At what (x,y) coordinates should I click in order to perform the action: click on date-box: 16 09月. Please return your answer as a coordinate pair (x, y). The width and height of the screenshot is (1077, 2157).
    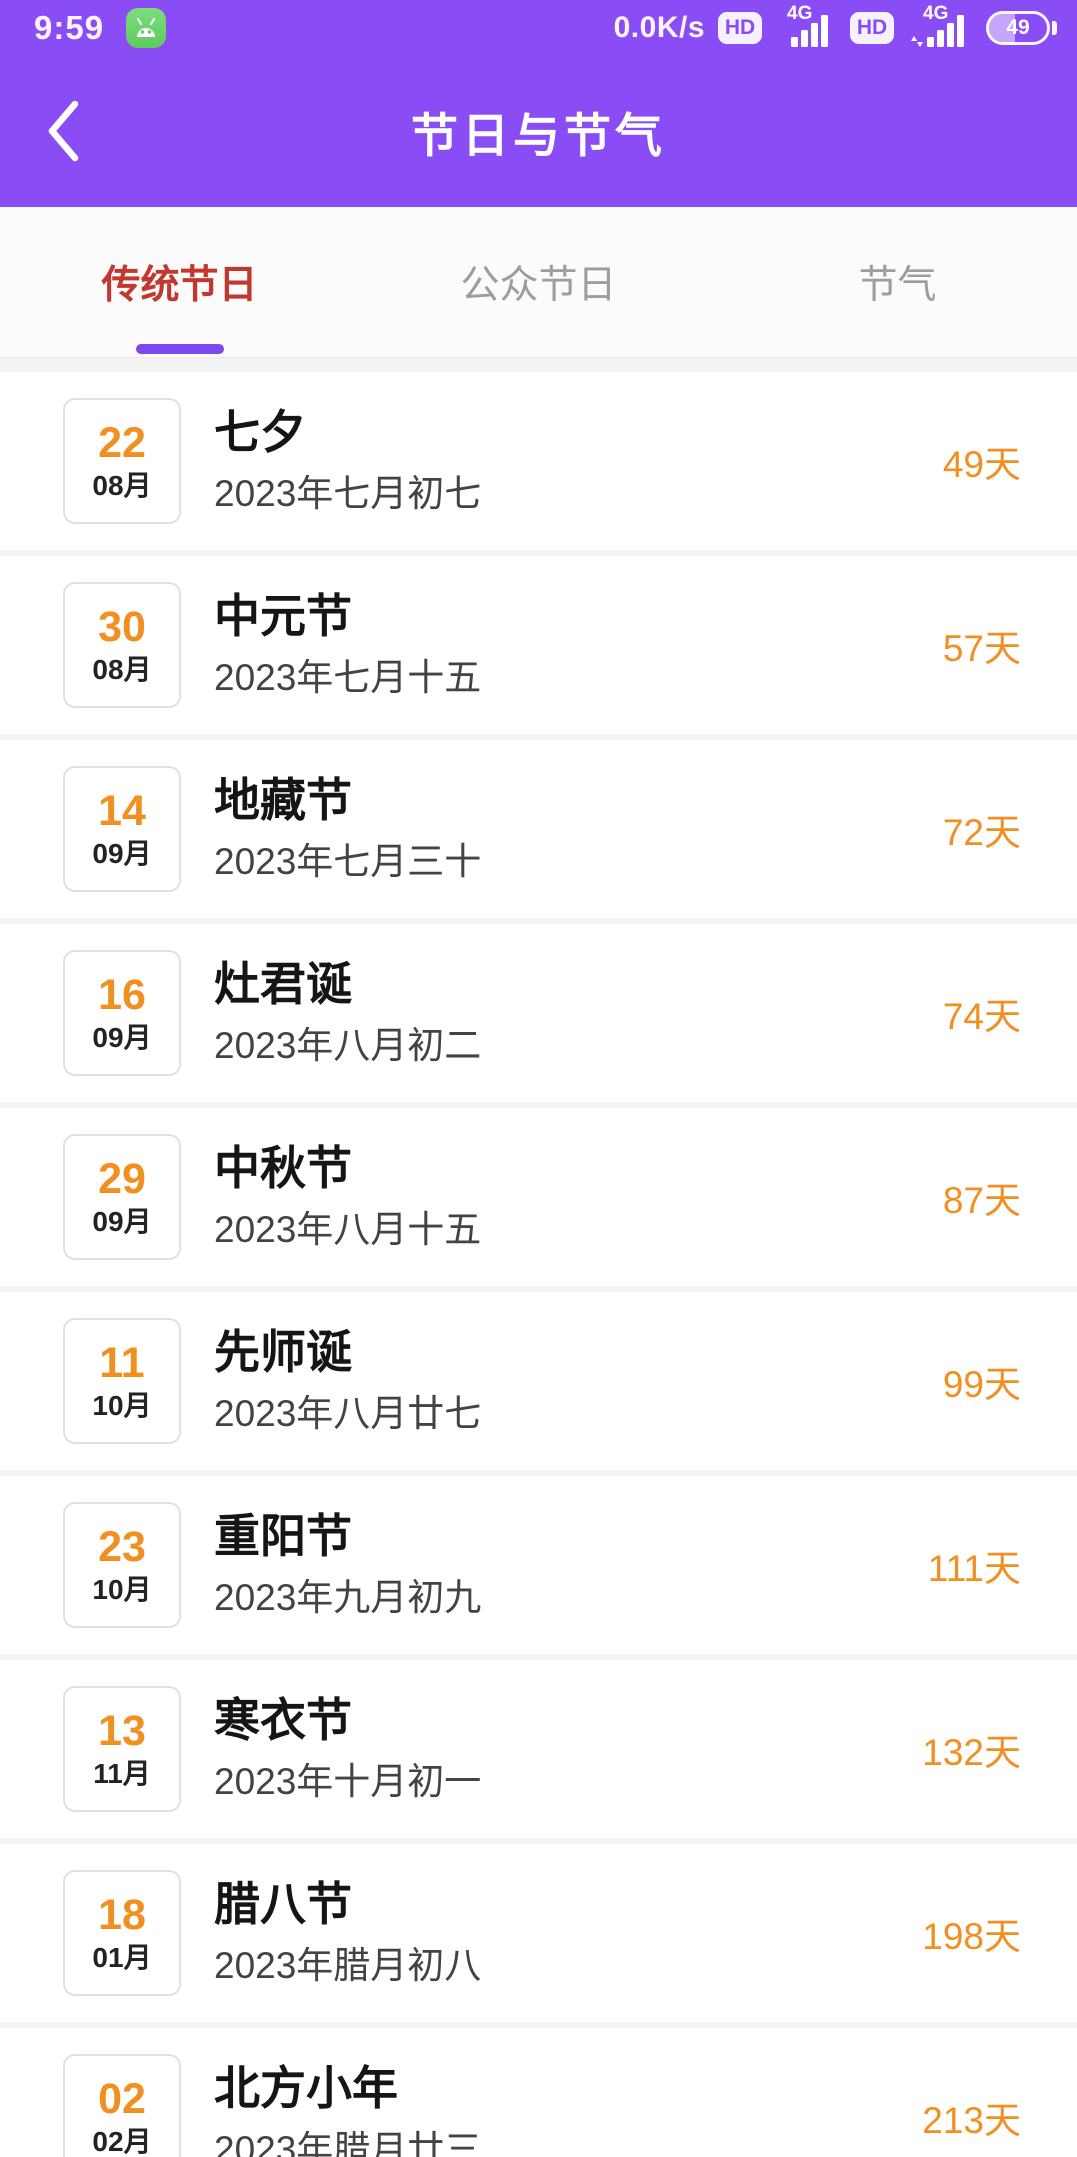
    Looking at the image, I should click on (122, 1013).